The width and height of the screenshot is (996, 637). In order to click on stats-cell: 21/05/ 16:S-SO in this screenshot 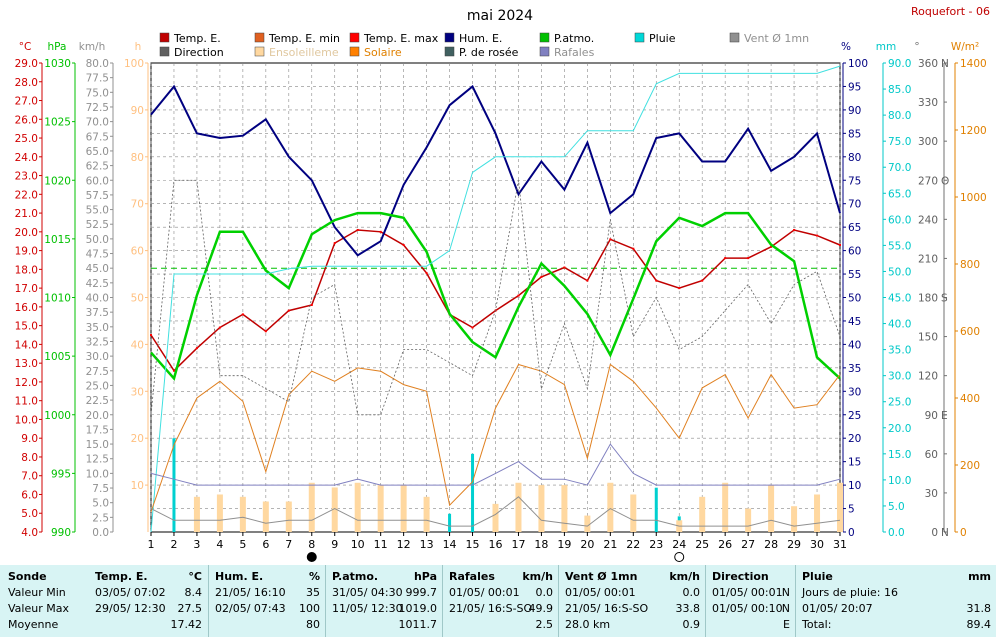, I will do `click(491, 608)`.